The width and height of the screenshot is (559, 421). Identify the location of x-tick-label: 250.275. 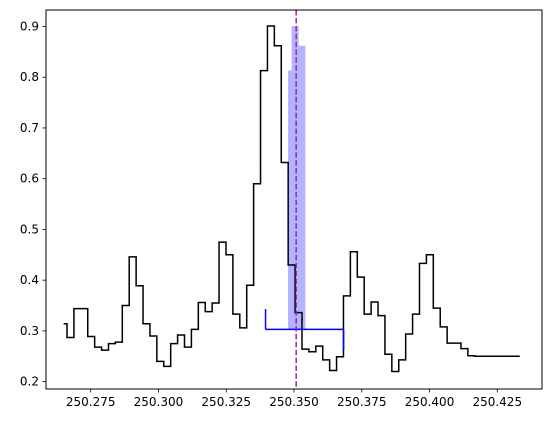
(91, 402).